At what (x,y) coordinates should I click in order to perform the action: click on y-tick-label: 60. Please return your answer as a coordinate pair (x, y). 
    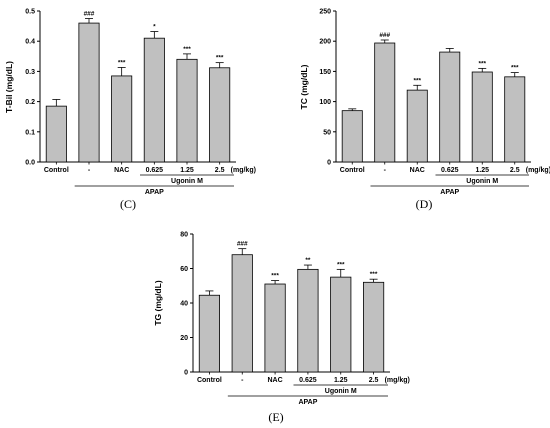
    Looking at the image, I should click on (184, 269).